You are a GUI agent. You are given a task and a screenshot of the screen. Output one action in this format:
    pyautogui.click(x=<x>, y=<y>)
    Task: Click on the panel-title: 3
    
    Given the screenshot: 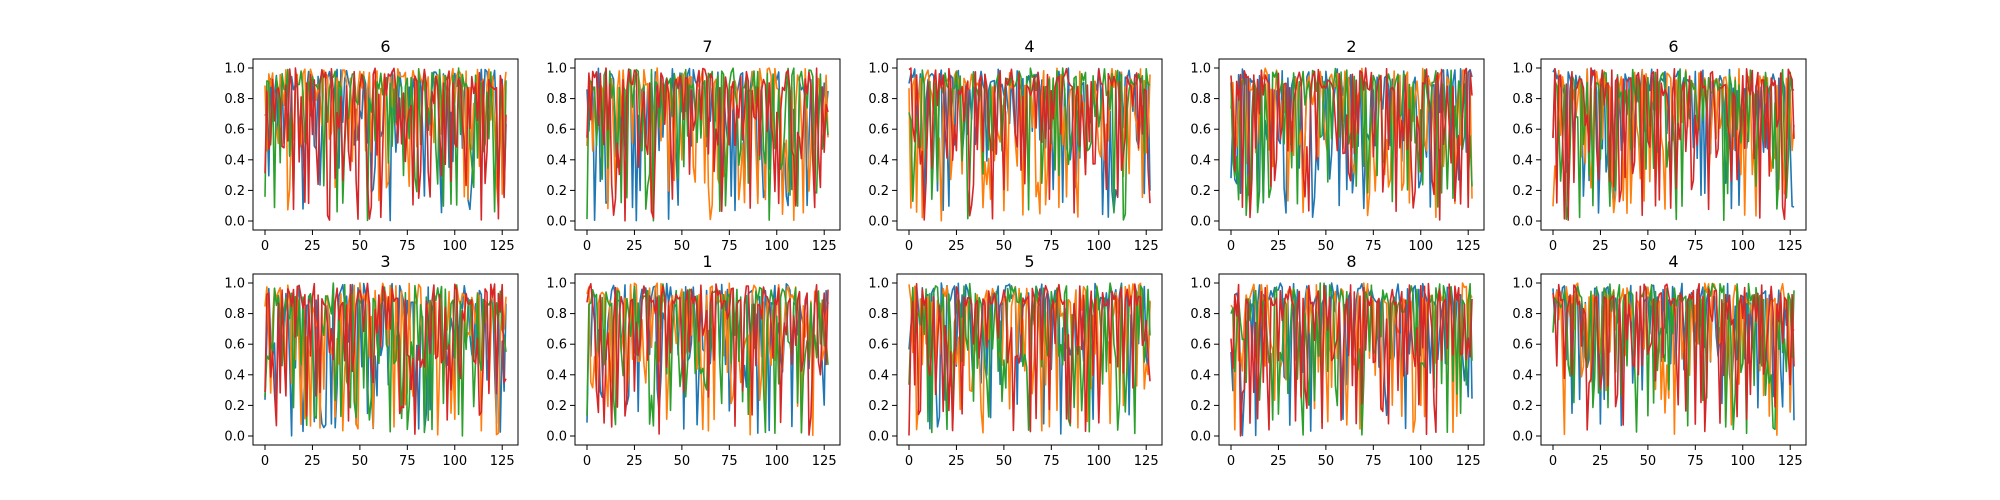 What is the action you would take?
    pyautogui.click(x=385, y=261)
    